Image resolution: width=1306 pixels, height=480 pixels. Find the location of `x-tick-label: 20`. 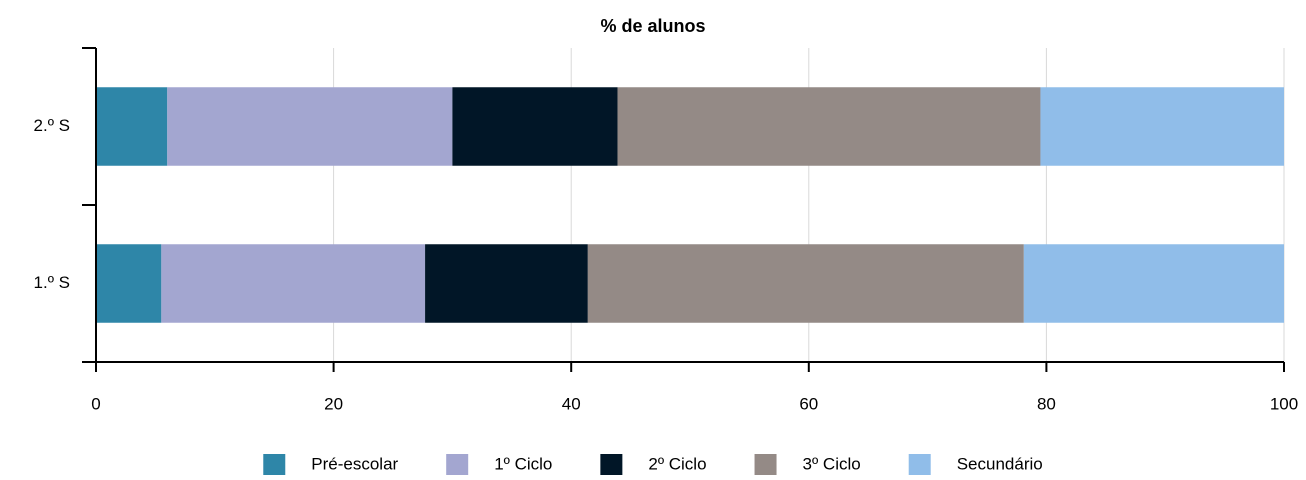

x-tick-label: 20 is located at coordinates (333, 403).